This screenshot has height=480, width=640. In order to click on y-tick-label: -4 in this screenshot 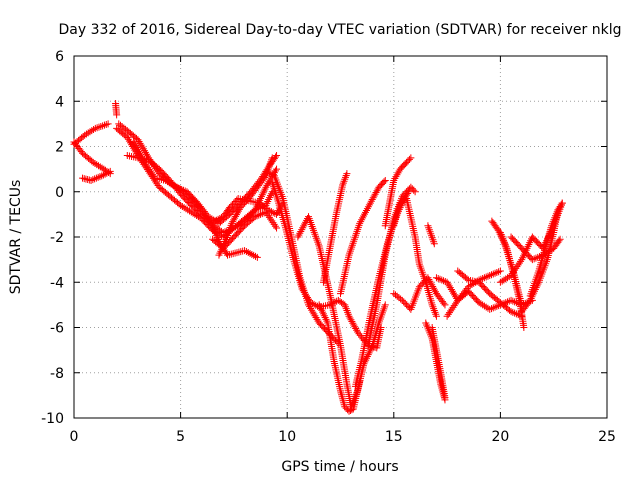, I will do `click(57, 283)`.